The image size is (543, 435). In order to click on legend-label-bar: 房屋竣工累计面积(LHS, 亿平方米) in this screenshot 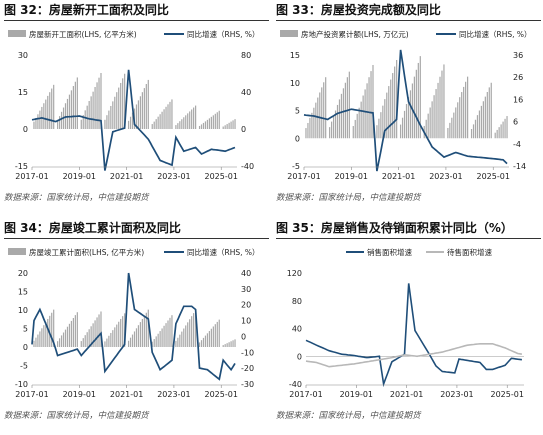, I will do `click(86, 252)`.